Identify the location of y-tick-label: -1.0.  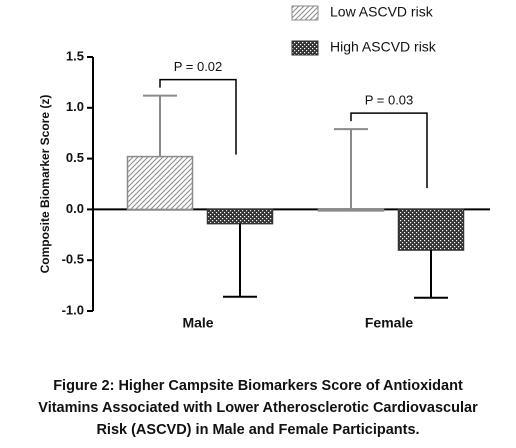
(73, 309).